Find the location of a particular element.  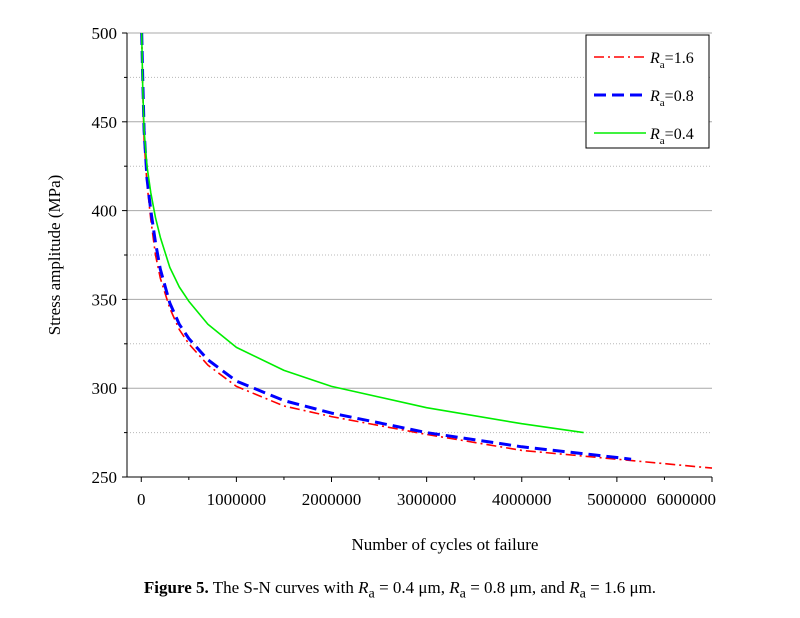

legend-box is located at coordinates (647, 91).